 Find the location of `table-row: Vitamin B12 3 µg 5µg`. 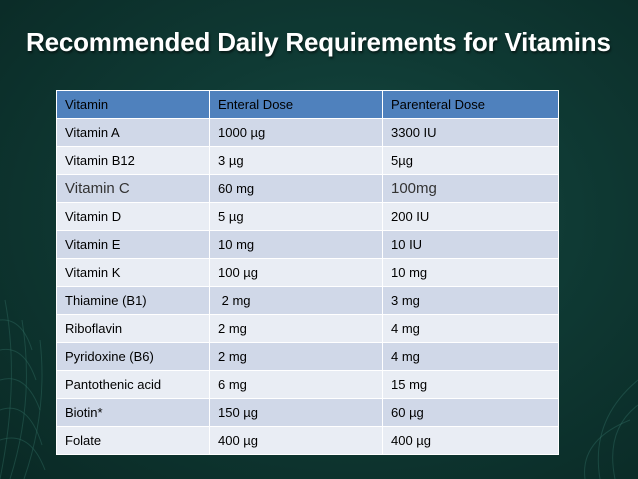

table-row: Vitamin B12 3 µg 5µg is located at coordinates (307, 160).